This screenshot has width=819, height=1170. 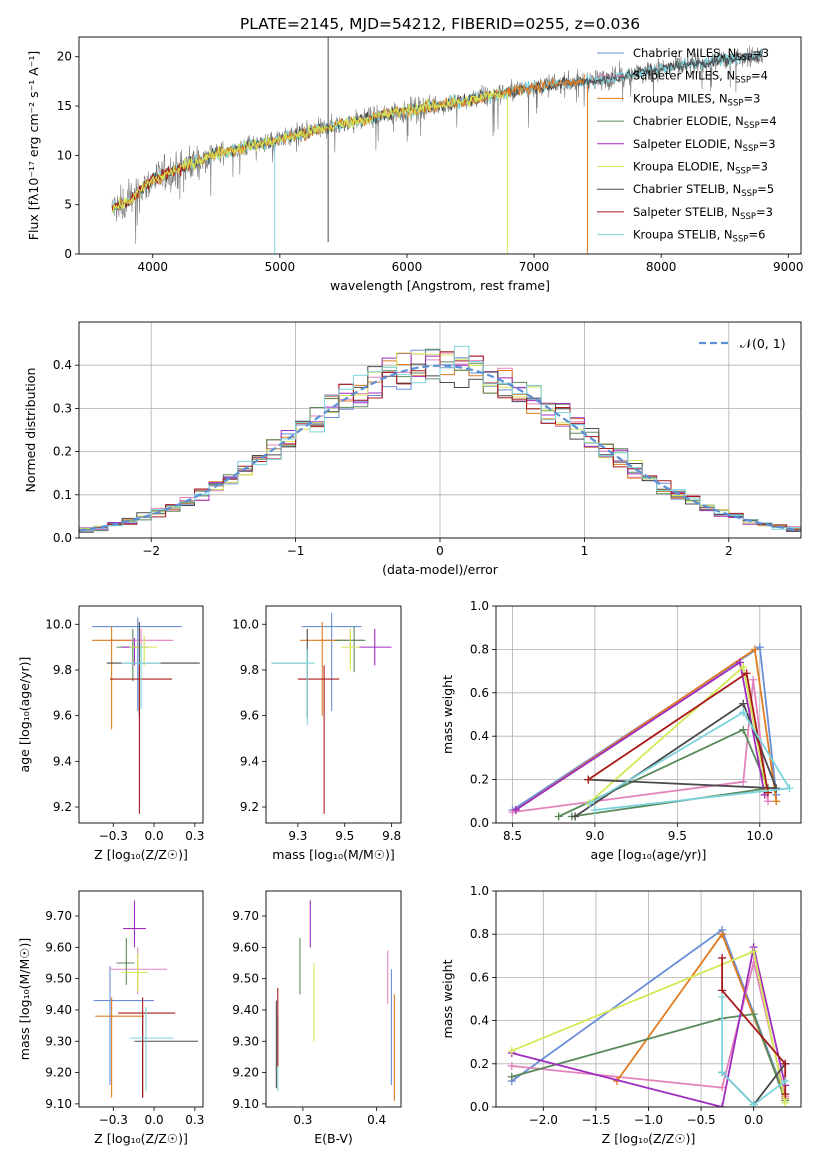 What do you see at coordinates (407, 267) in the screenshot?
I see `x-tick-label: 6000` at bounding box center [407, 267].